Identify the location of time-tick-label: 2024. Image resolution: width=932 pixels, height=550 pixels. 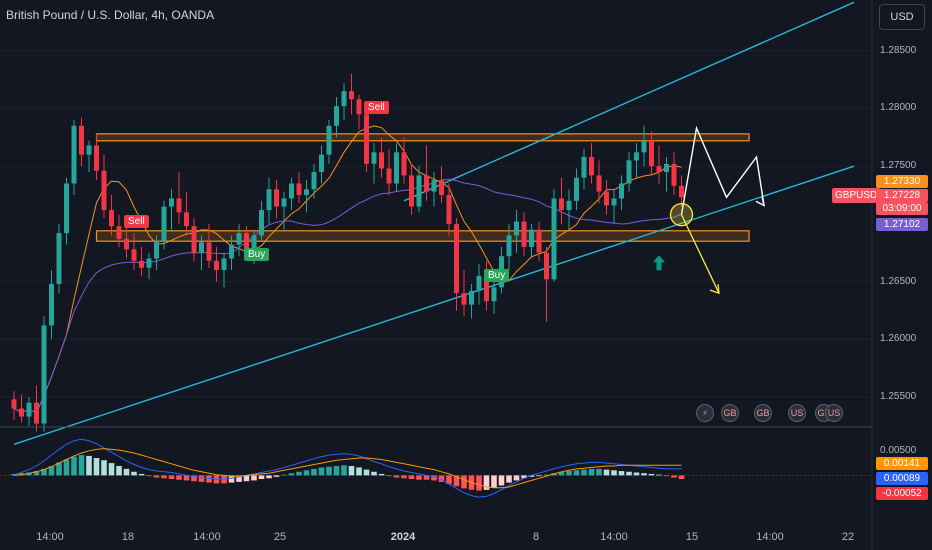
(403, 537).